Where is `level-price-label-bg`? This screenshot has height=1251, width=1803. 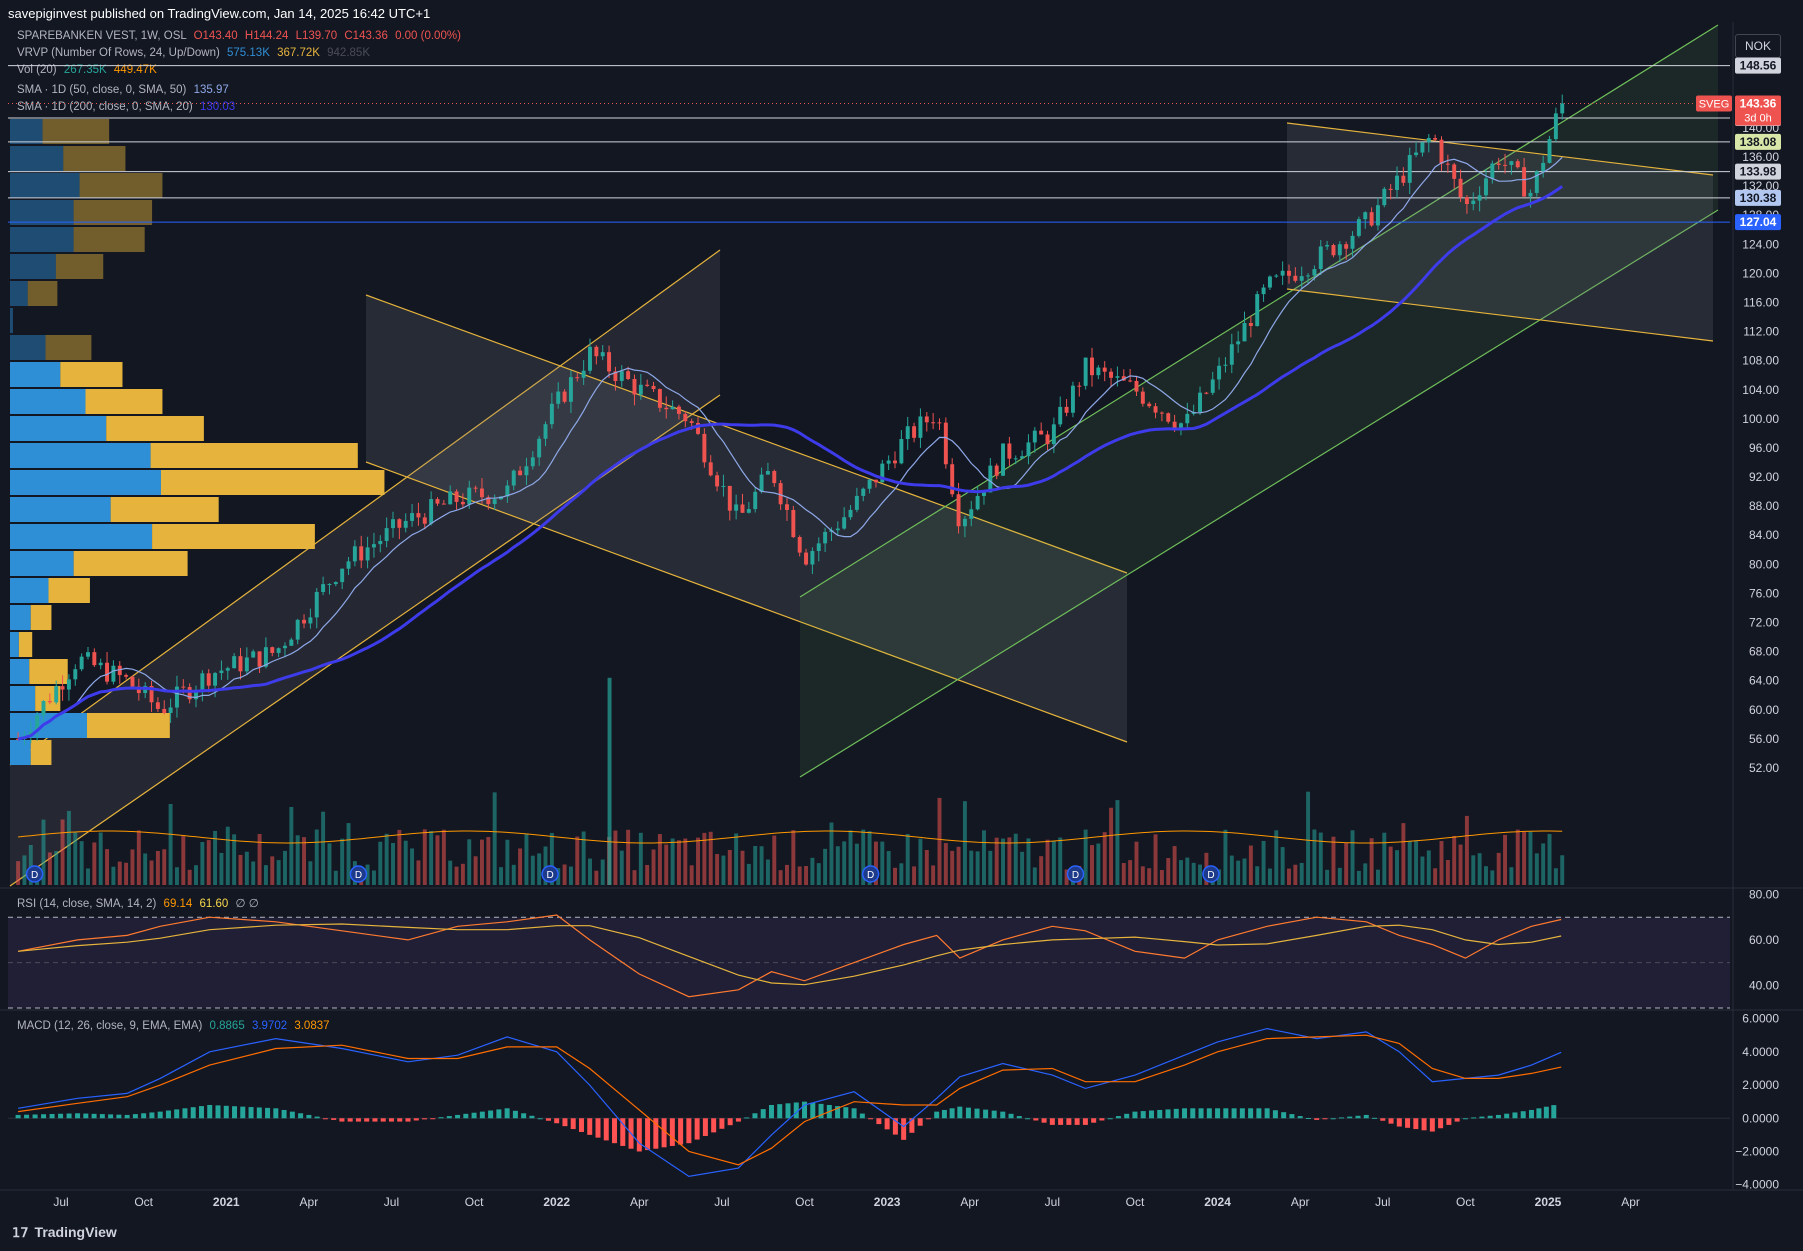
level-price-label-bg is located at coordinates (1758, 197).